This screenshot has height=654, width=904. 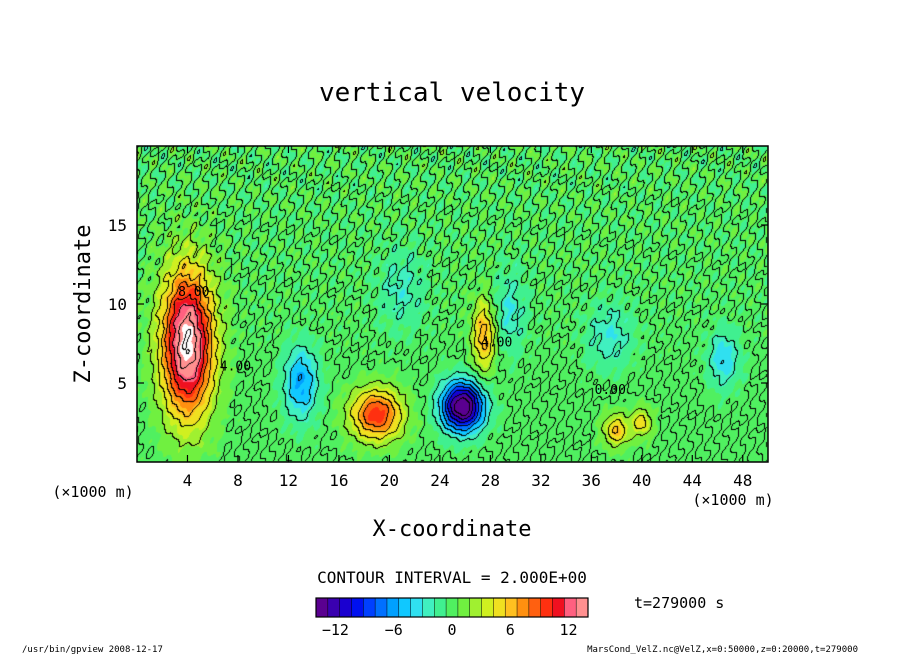 What do you see at coordinates (92, 649) in the screenshot?
I see `footer-left: /usr/bin/gpview 2008-12-17` at bounding box center [92, 649].